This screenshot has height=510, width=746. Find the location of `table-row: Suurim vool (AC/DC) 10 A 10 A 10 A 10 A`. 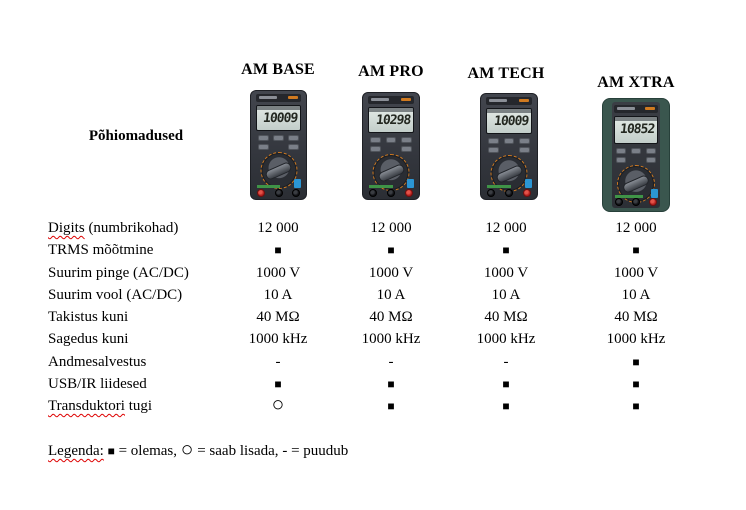

table-row: Suurim vool (AC/DC) 10 A 10 A 10 A 10 A is located at coordinates (378, 295).